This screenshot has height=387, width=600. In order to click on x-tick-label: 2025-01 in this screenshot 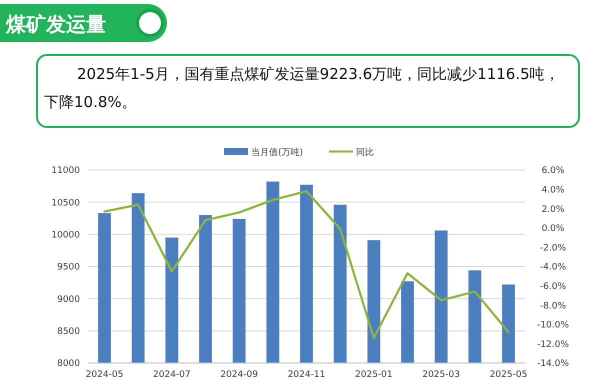, I will do `click(374, 375)`.